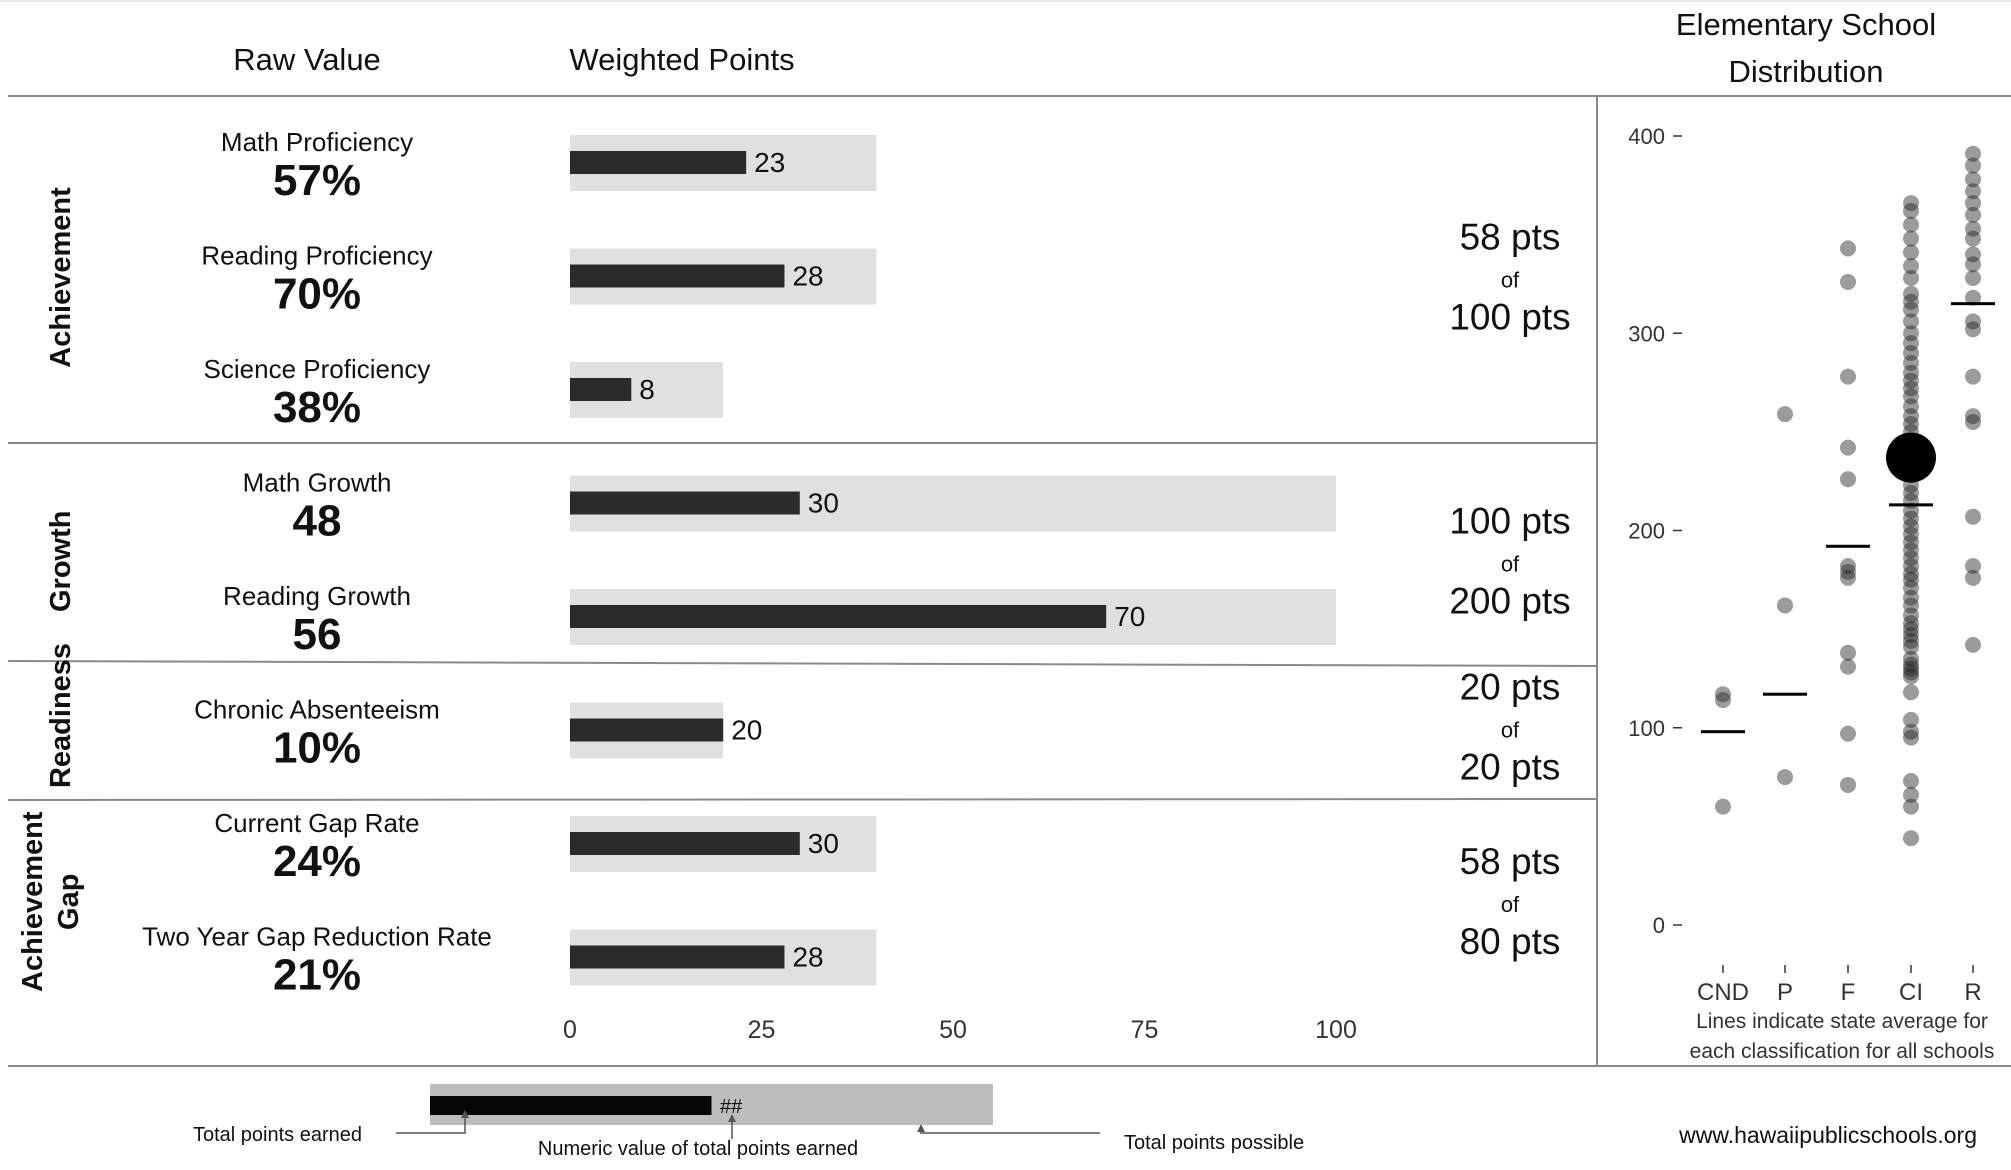  Describe the element at coordinates (317, 748) in the screenshot. I see `metric-raw-value: 10%` at that location.